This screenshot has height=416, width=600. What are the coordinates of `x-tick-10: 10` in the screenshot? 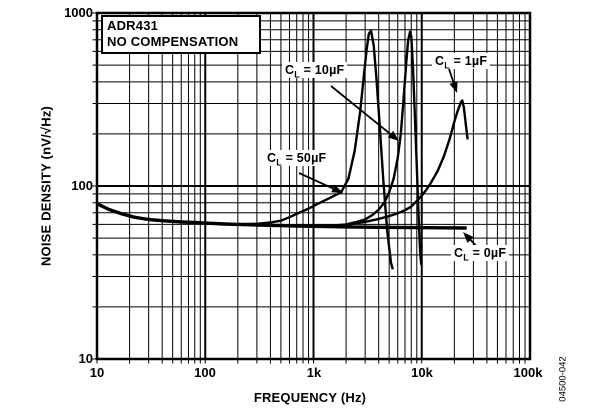 It's located at (97, 372).